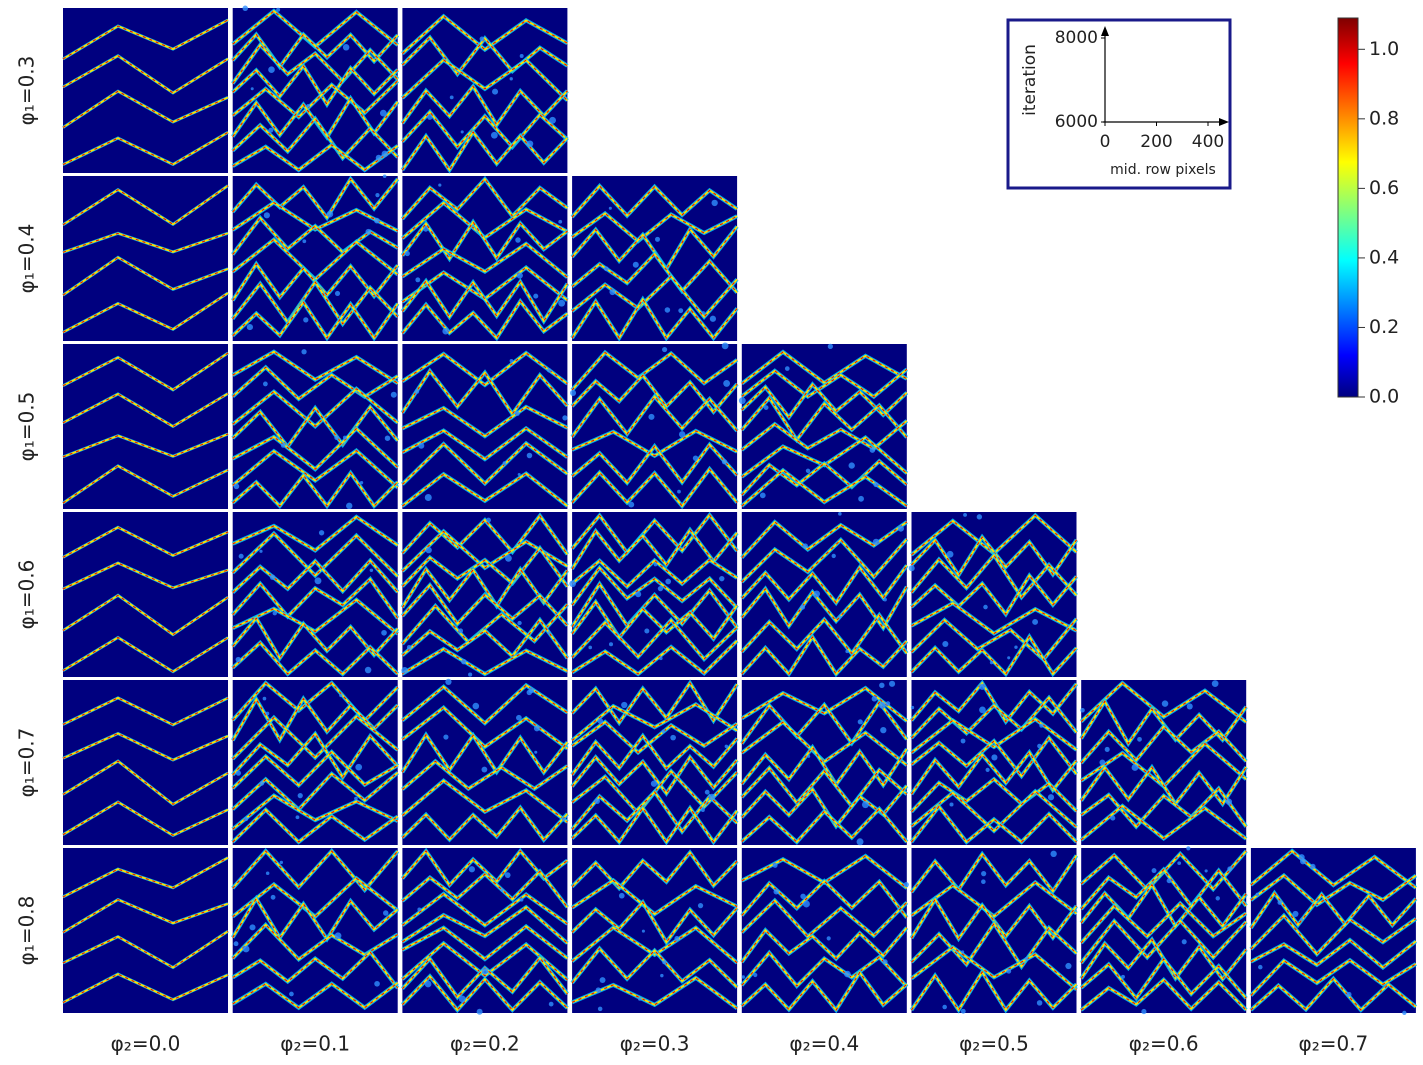 Image resolution: width=1423 pixels, height=1065 pixels. I want to click on inset-box, so click(1119, 104).